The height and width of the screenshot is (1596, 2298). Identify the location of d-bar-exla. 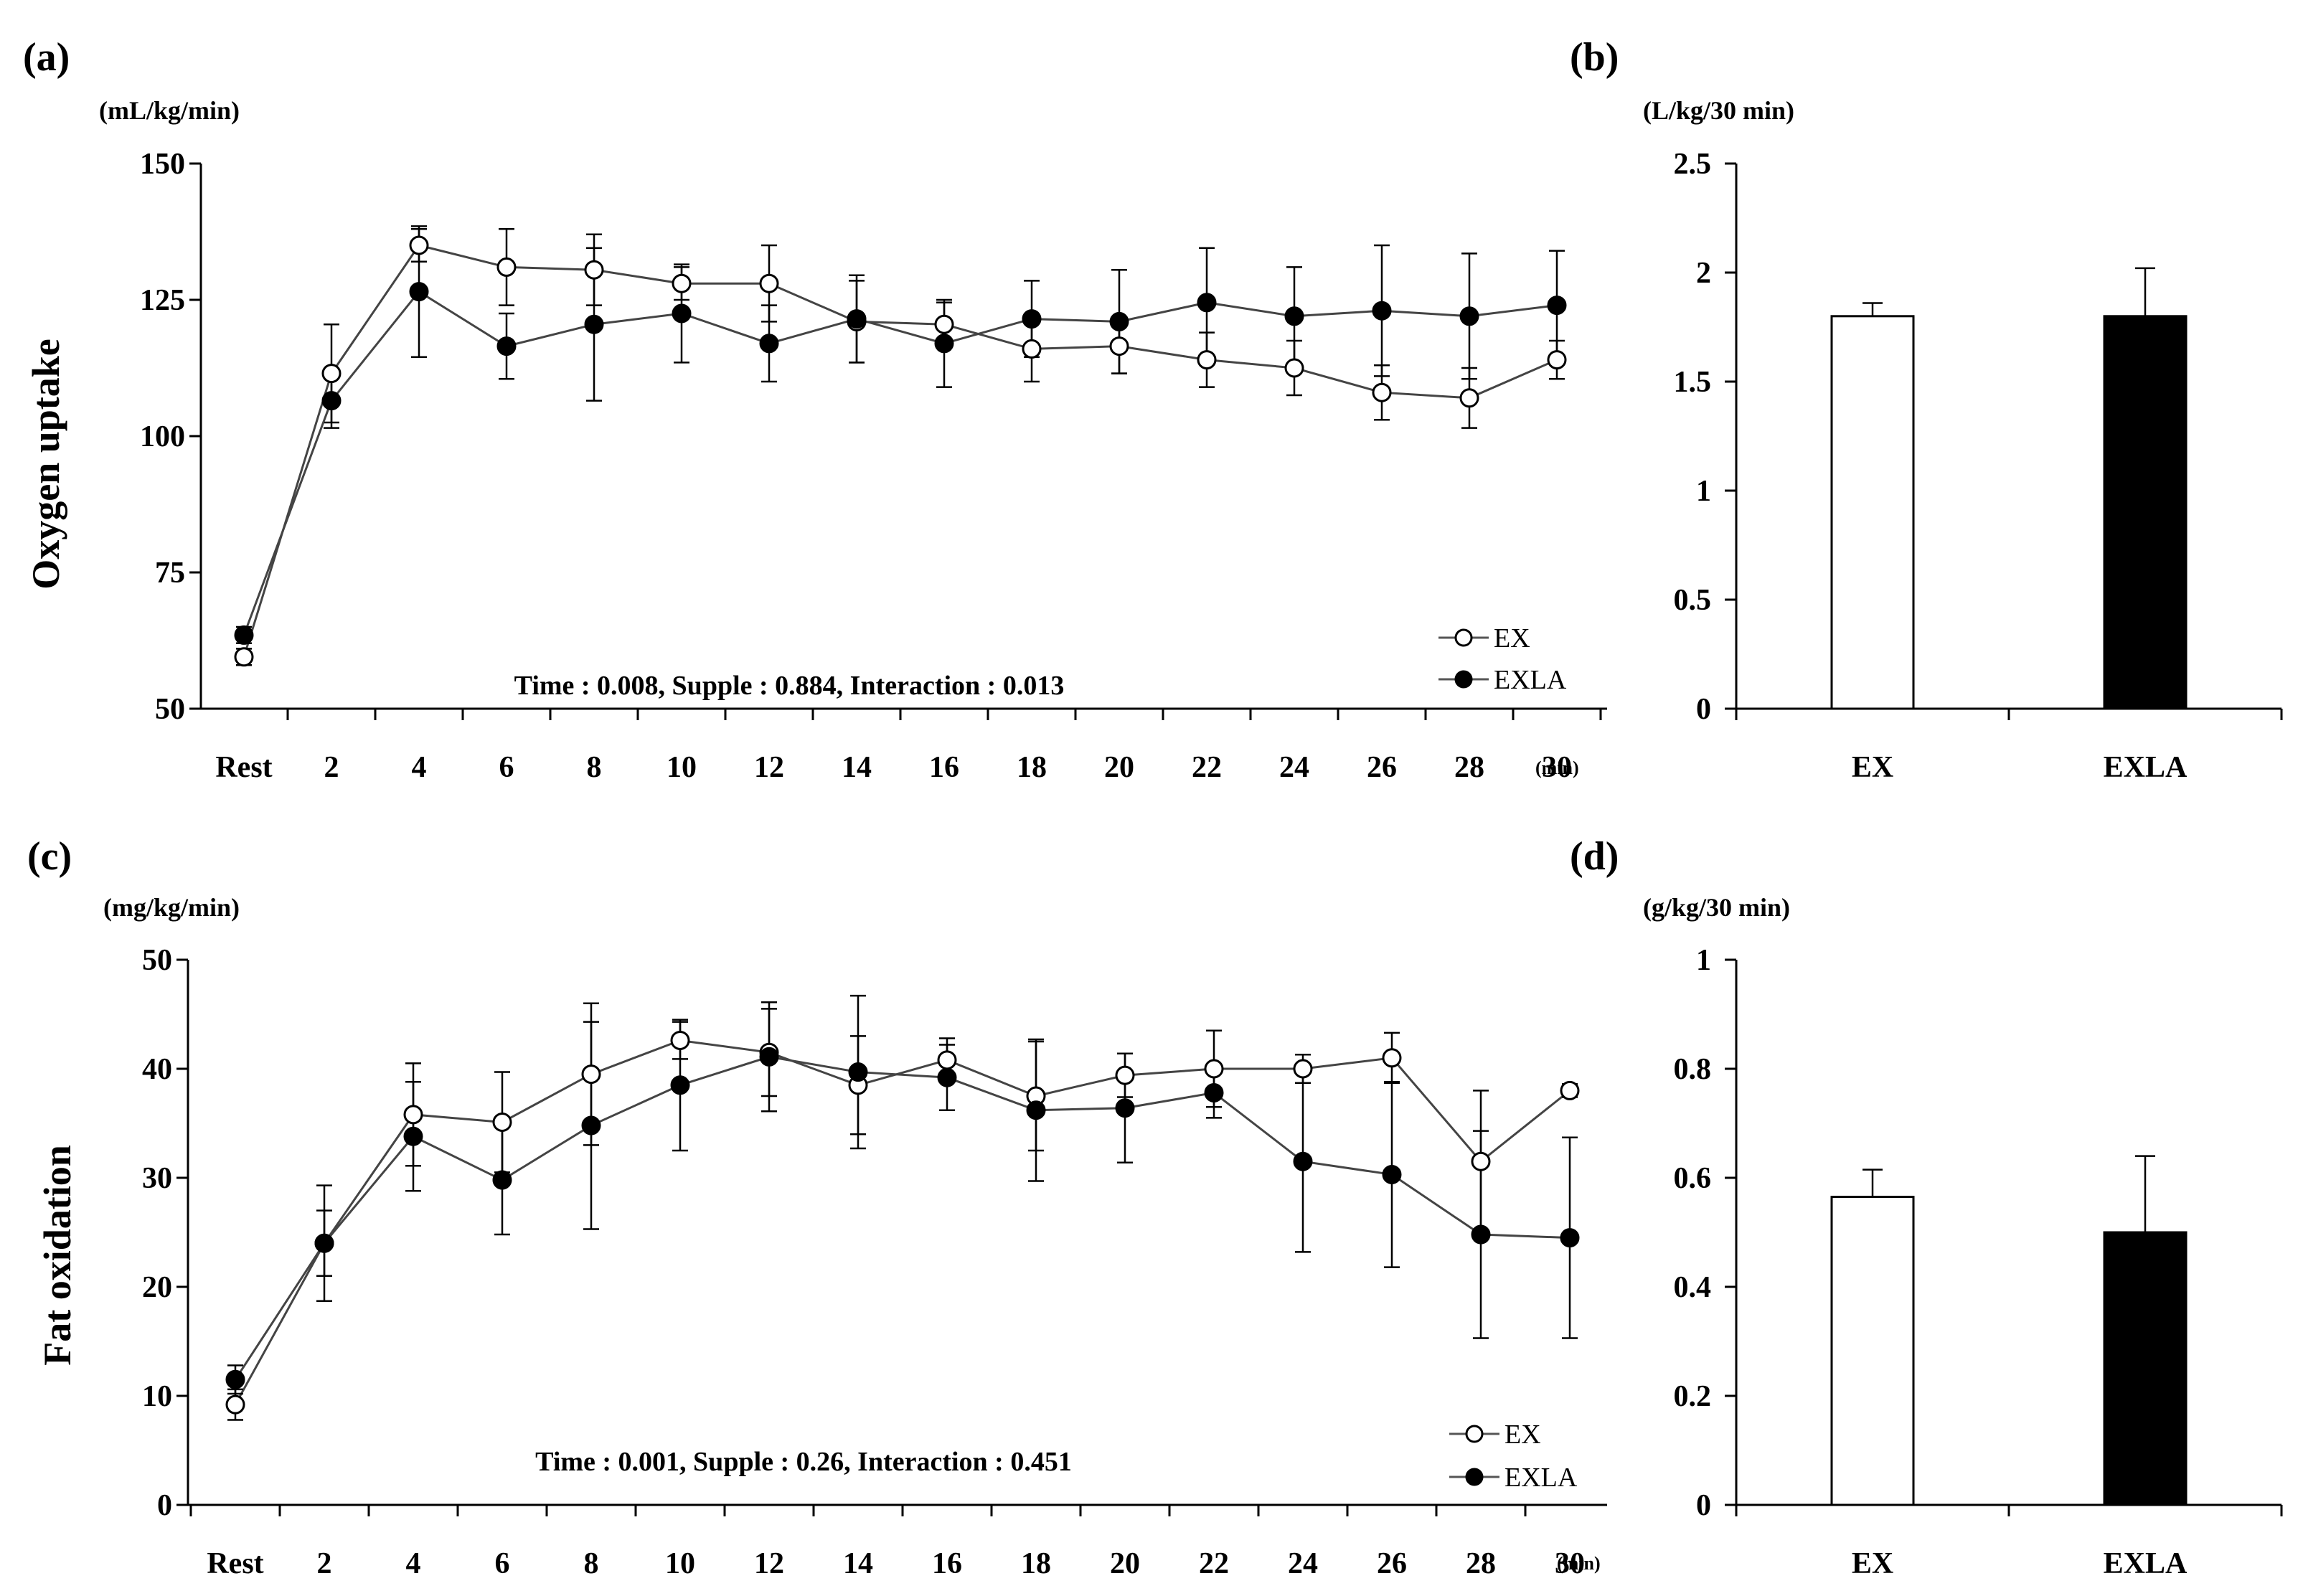
(2145, 1368).